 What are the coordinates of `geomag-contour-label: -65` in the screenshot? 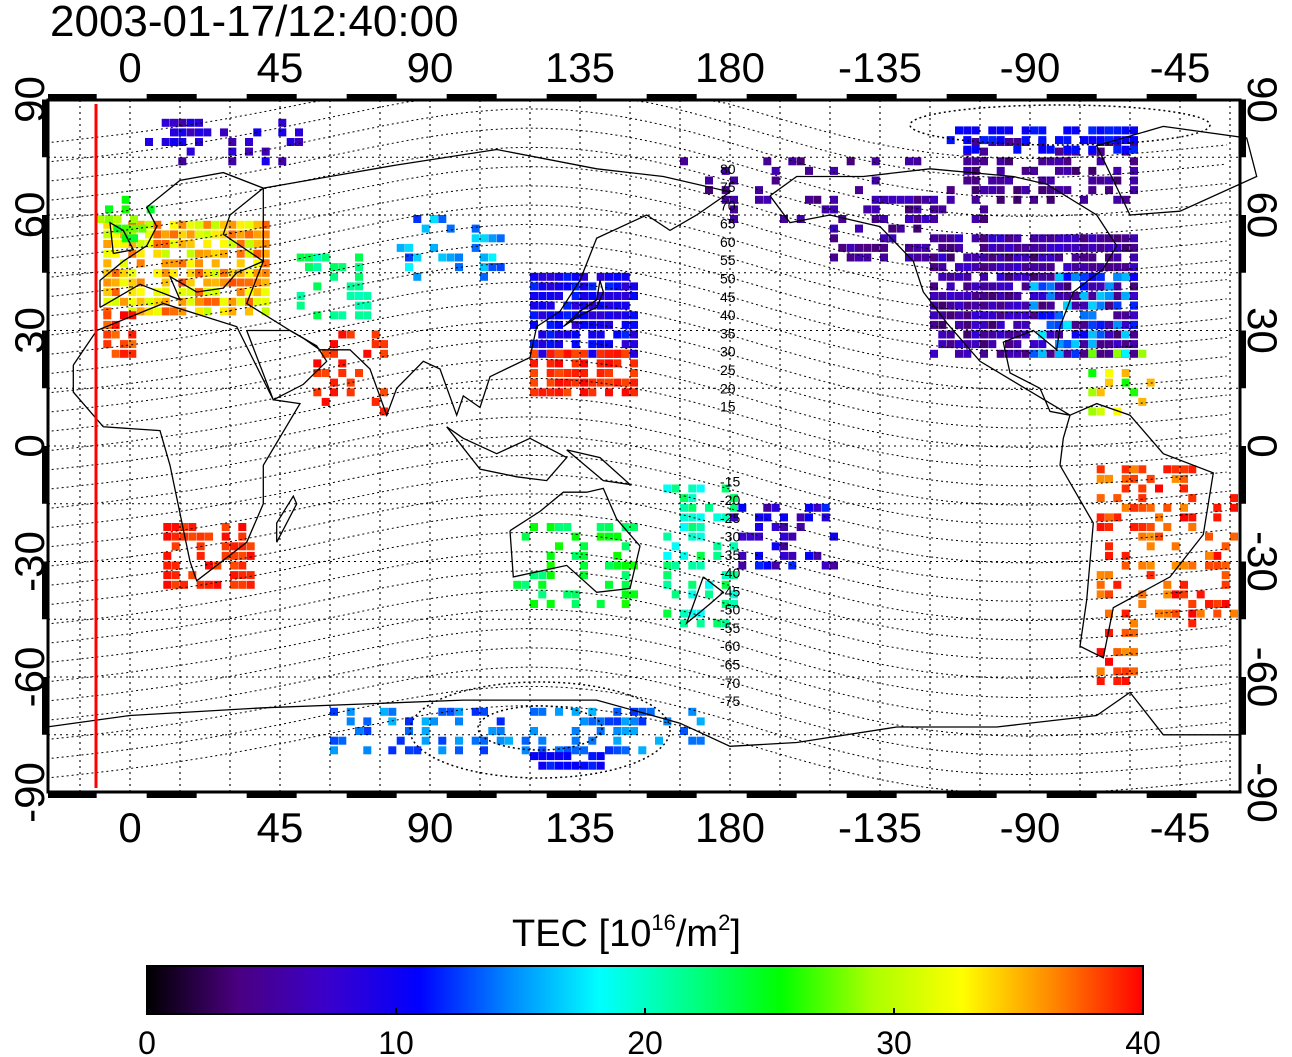 It's located at (730, 664).